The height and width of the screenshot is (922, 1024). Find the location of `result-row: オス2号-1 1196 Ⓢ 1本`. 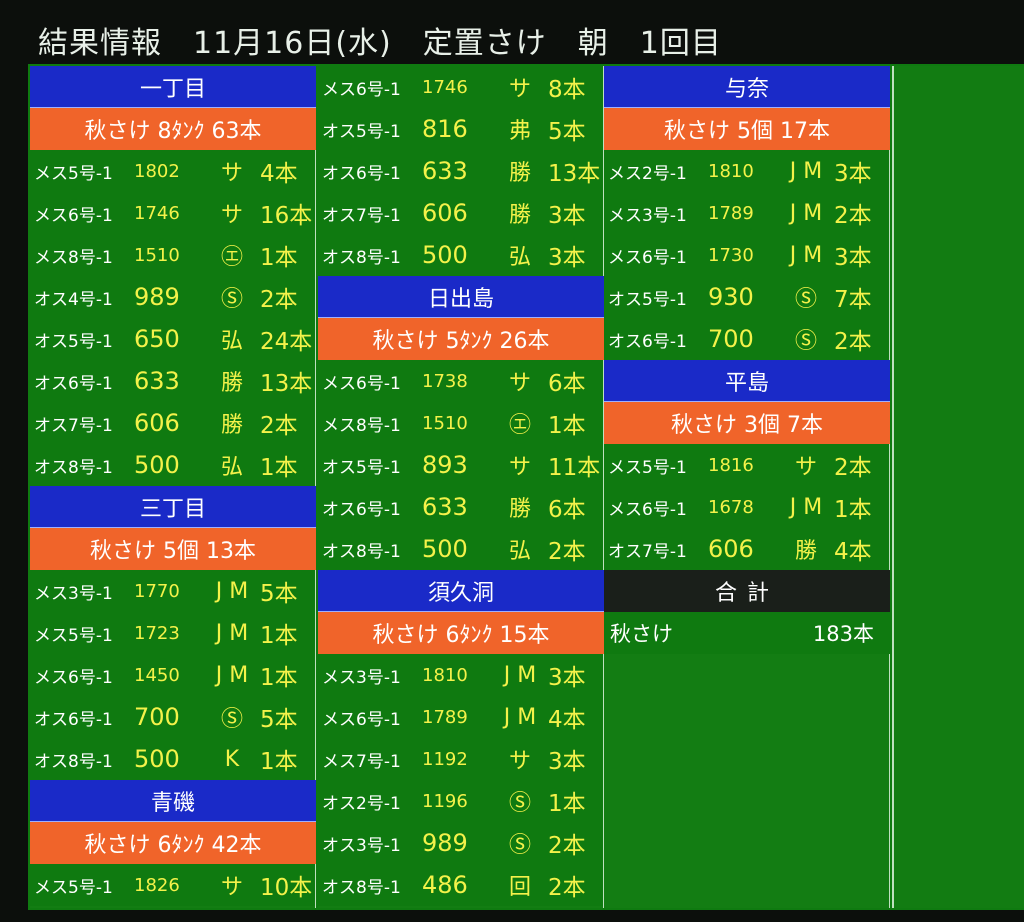

result-row: オス2号-1 1196 Ⓢ 1本 is located at coordinates (461, 801).